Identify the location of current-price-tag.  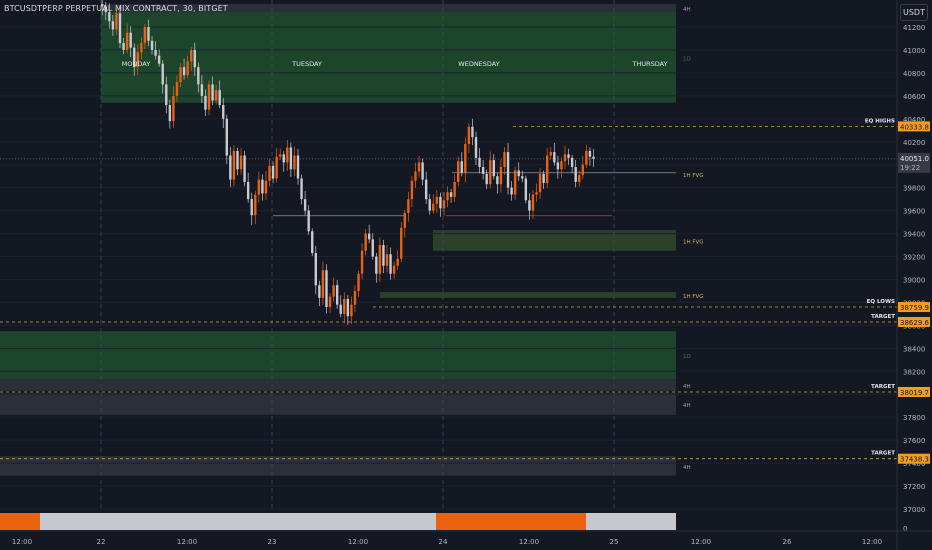
(914, 162).